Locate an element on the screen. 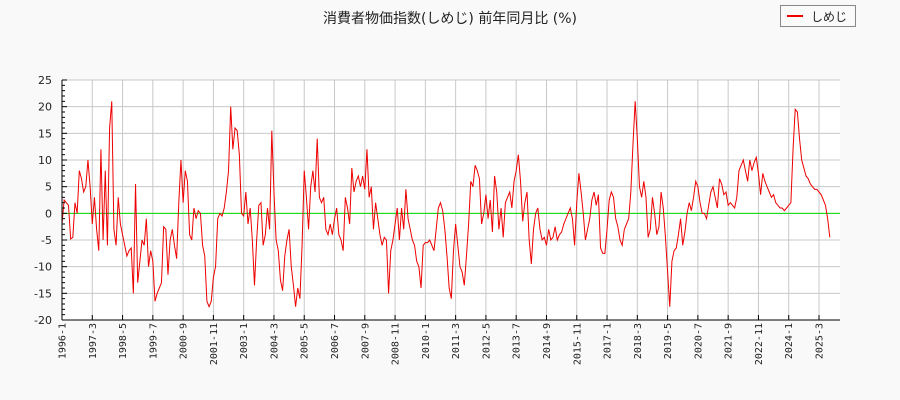 This screenshot has height=400, width=900. x-tick-label: 2001-11 is located at coordinates (214, 344).